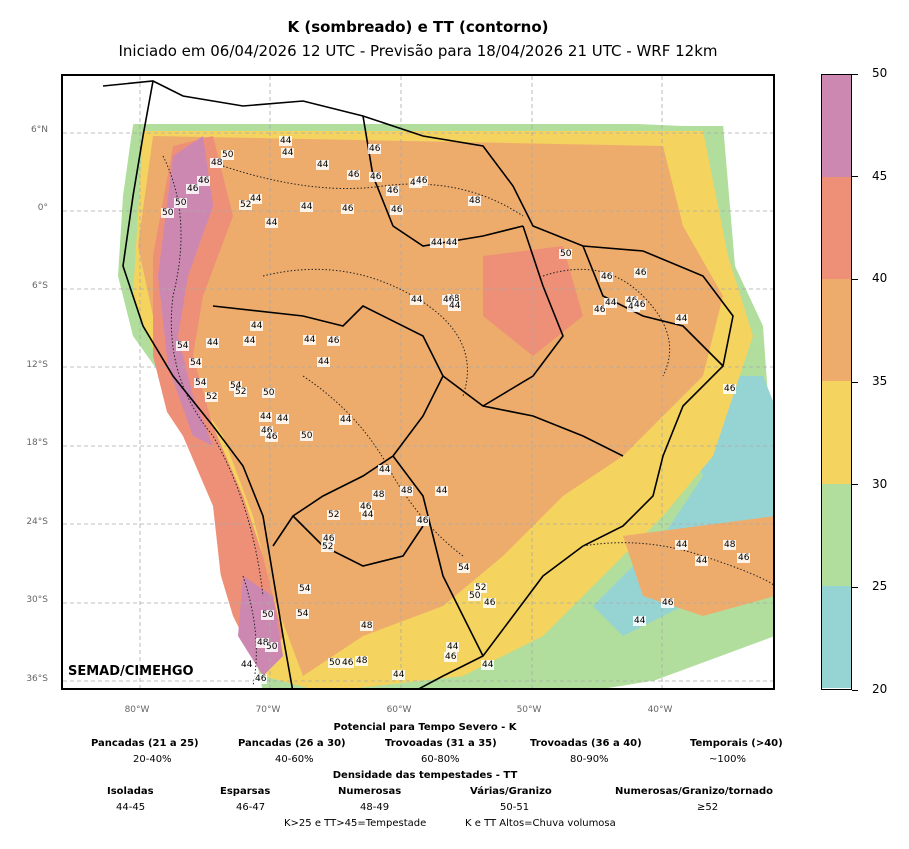 Image resolution: width=909 pixels, height=849 pixels. I want to click on k-legend-title: Potencial para Tempo Severo - K, so click(425, 727).